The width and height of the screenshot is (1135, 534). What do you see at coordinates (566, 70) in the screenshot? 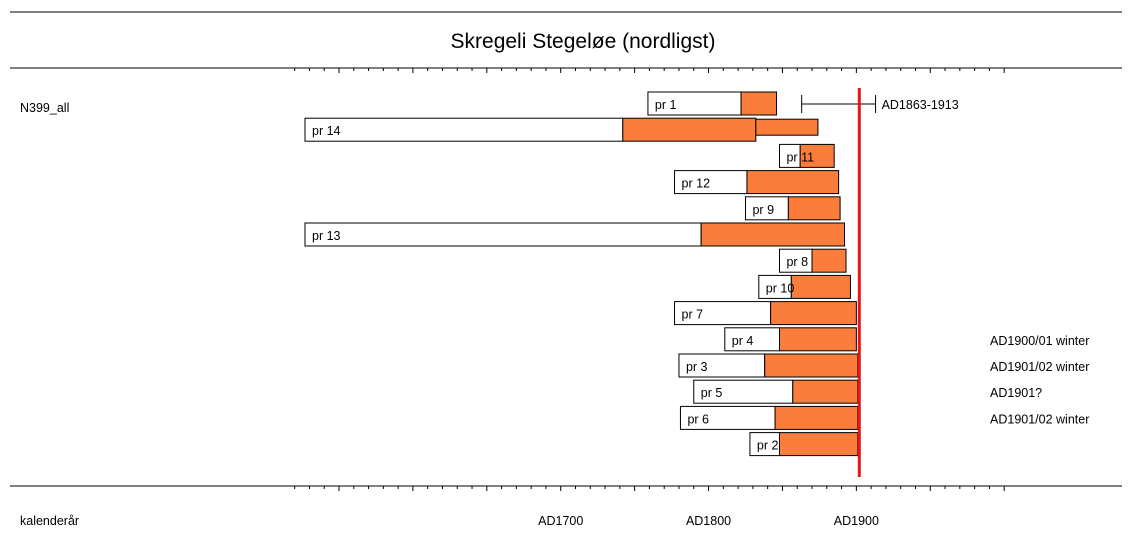
I see `top-axis` at bounding box center [566, 70].